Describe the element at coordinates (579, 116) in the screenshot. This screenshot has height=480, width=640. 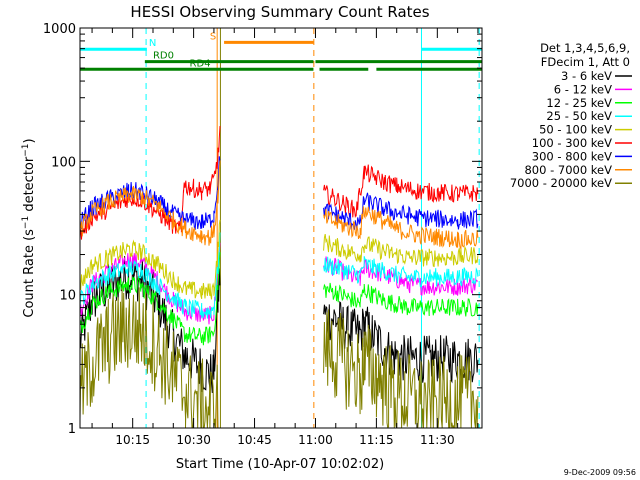
I see `legend-entry-label-3: 25 - 50 keV` at that location.